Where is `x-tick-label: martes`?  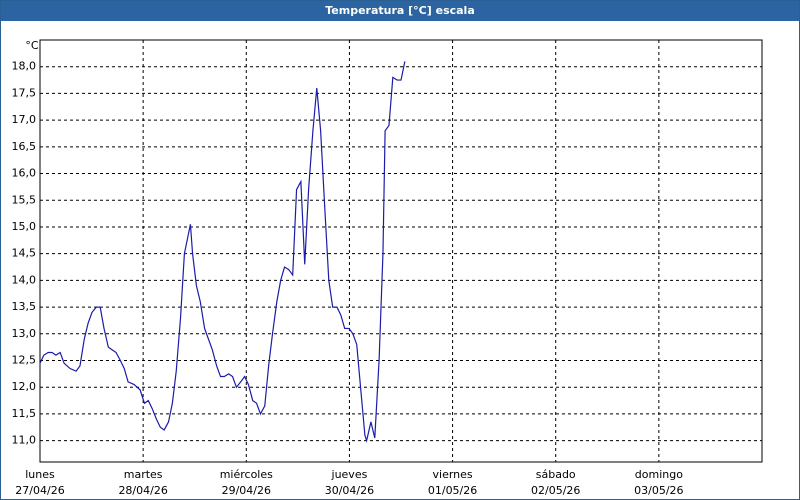 x-tick-label: martes is located at coordinates (143, 474).